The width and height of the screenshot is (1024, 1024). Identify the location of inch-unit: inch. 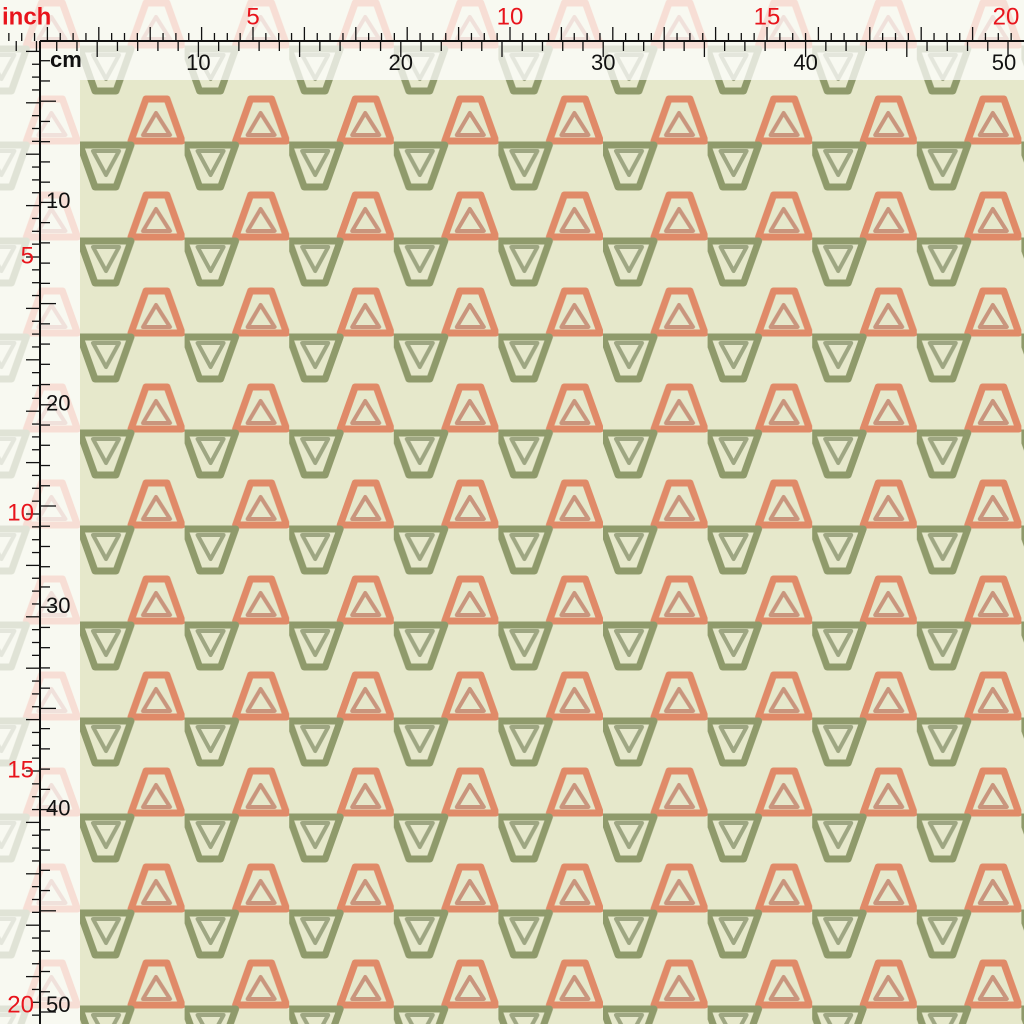
(26, 16).